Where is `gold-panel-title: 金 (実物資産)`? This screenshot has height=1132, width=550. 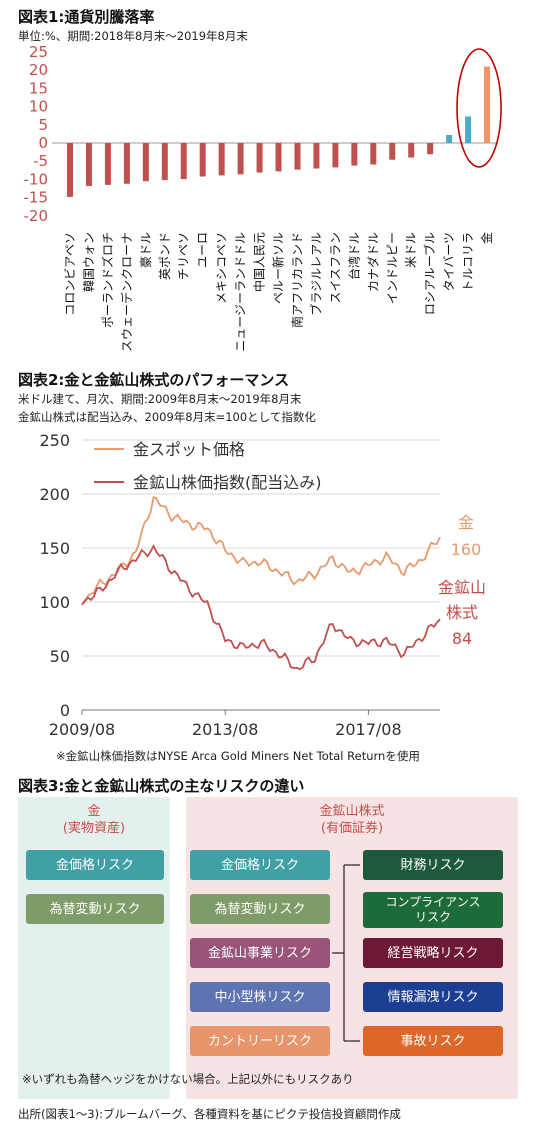
gold-panel-title: 金 (実物資産) is located at coordinates (94, 820).